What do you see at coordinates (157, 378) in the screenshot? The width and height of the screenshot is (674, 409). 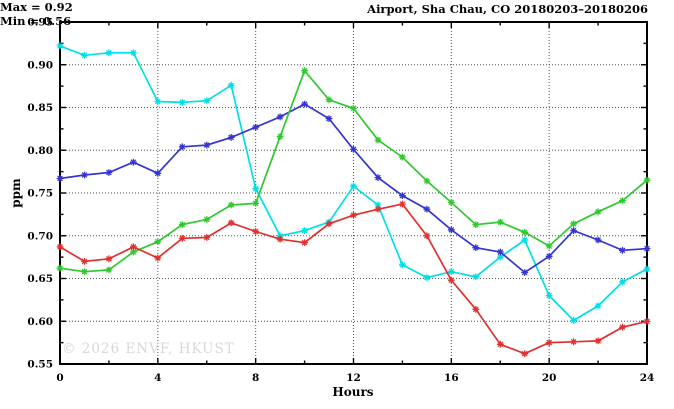 I see `x-tick-label: 4` at bounding box center [157, 378].